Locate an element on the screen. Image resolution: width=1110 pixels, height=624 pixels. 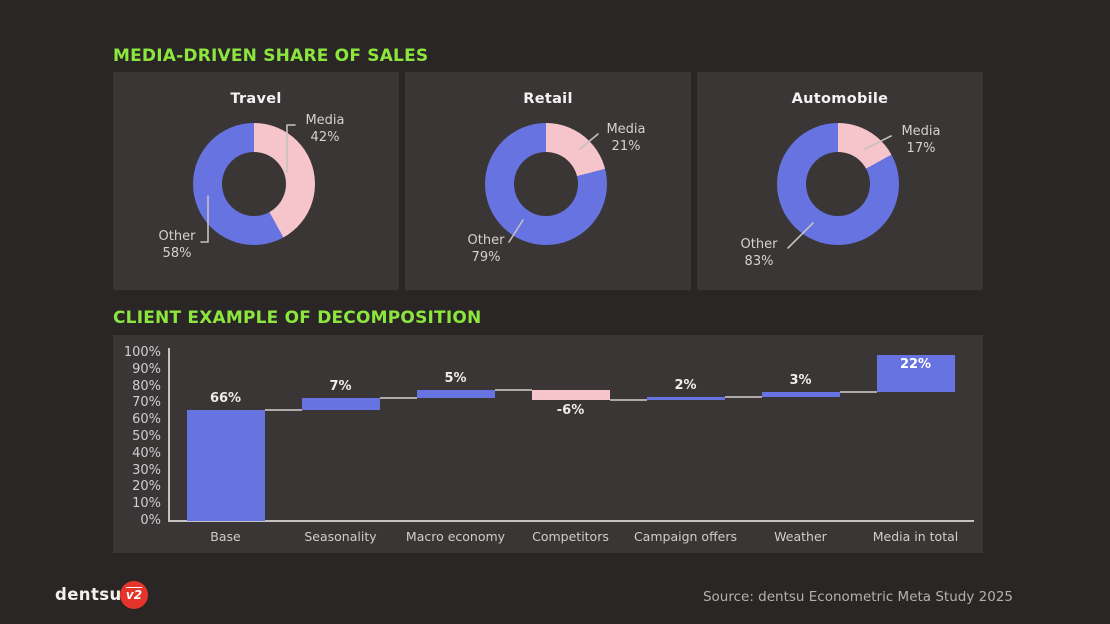
donut-chart-automobile is located at coordinates (838, 184).